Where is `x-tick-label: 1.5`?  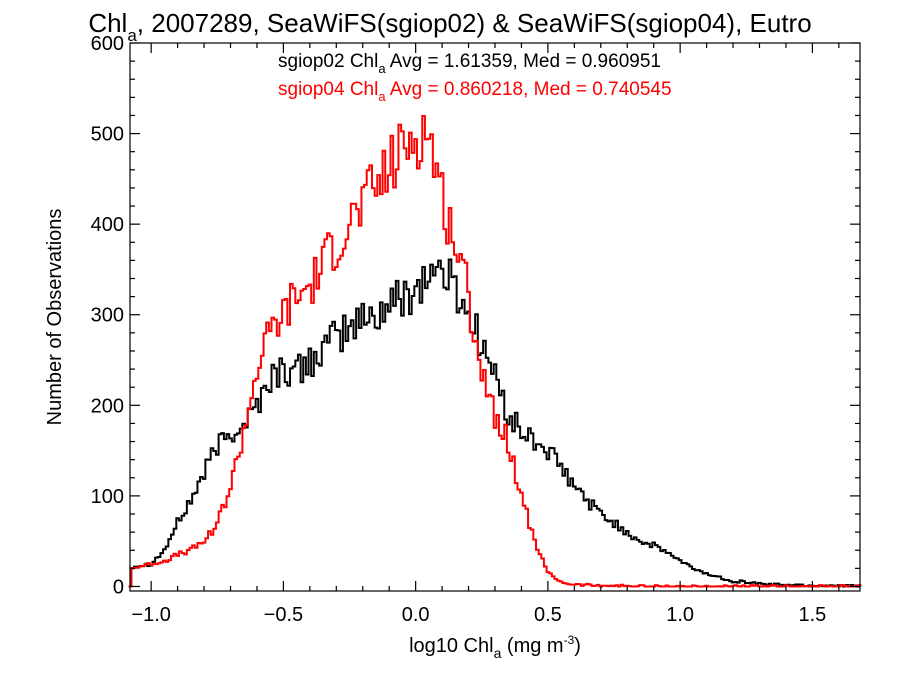
x-tick-label: 1.5 is located at coordinates (812, 615).